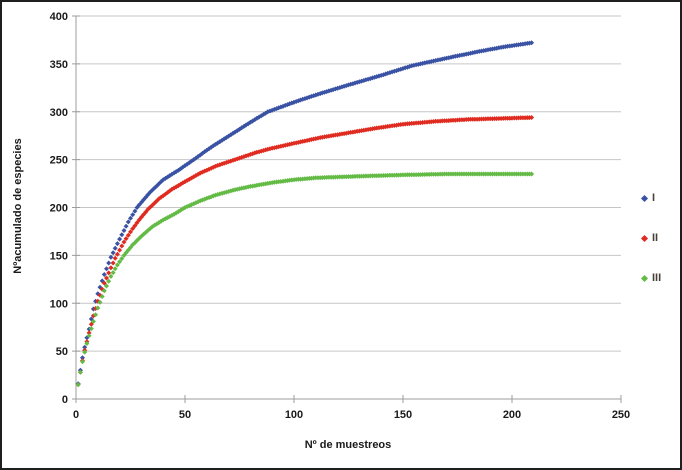  Describe the element at coordinates (59, 304) in the screenshot. I see `y-tick-label: 100` at that location.